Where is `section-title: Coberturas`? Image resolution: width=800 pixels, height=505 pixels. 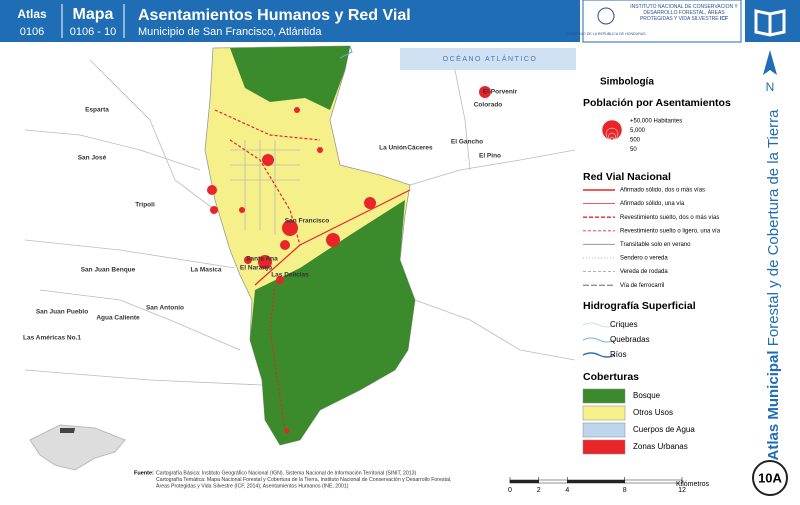 section-title: Coberturas is located at coordinates (611, 377).